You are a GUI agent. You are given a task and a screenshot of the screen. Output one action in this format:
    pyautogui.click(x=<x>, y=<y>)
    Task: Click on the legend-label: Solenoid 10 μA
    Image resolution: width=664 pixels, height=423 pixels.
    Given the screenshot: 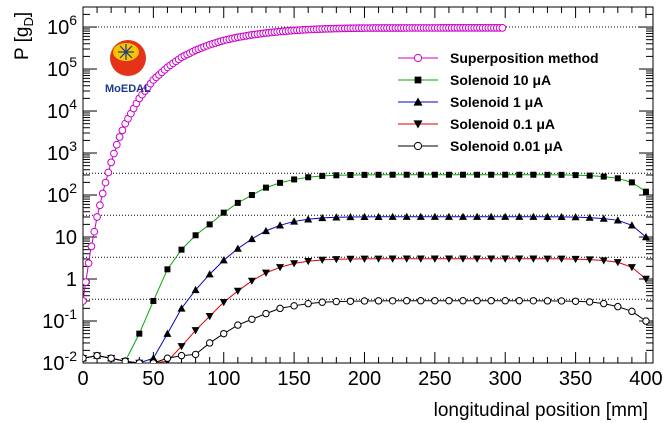 What is the action you would take?
    pyautogui.click(x=500, y=80)
    